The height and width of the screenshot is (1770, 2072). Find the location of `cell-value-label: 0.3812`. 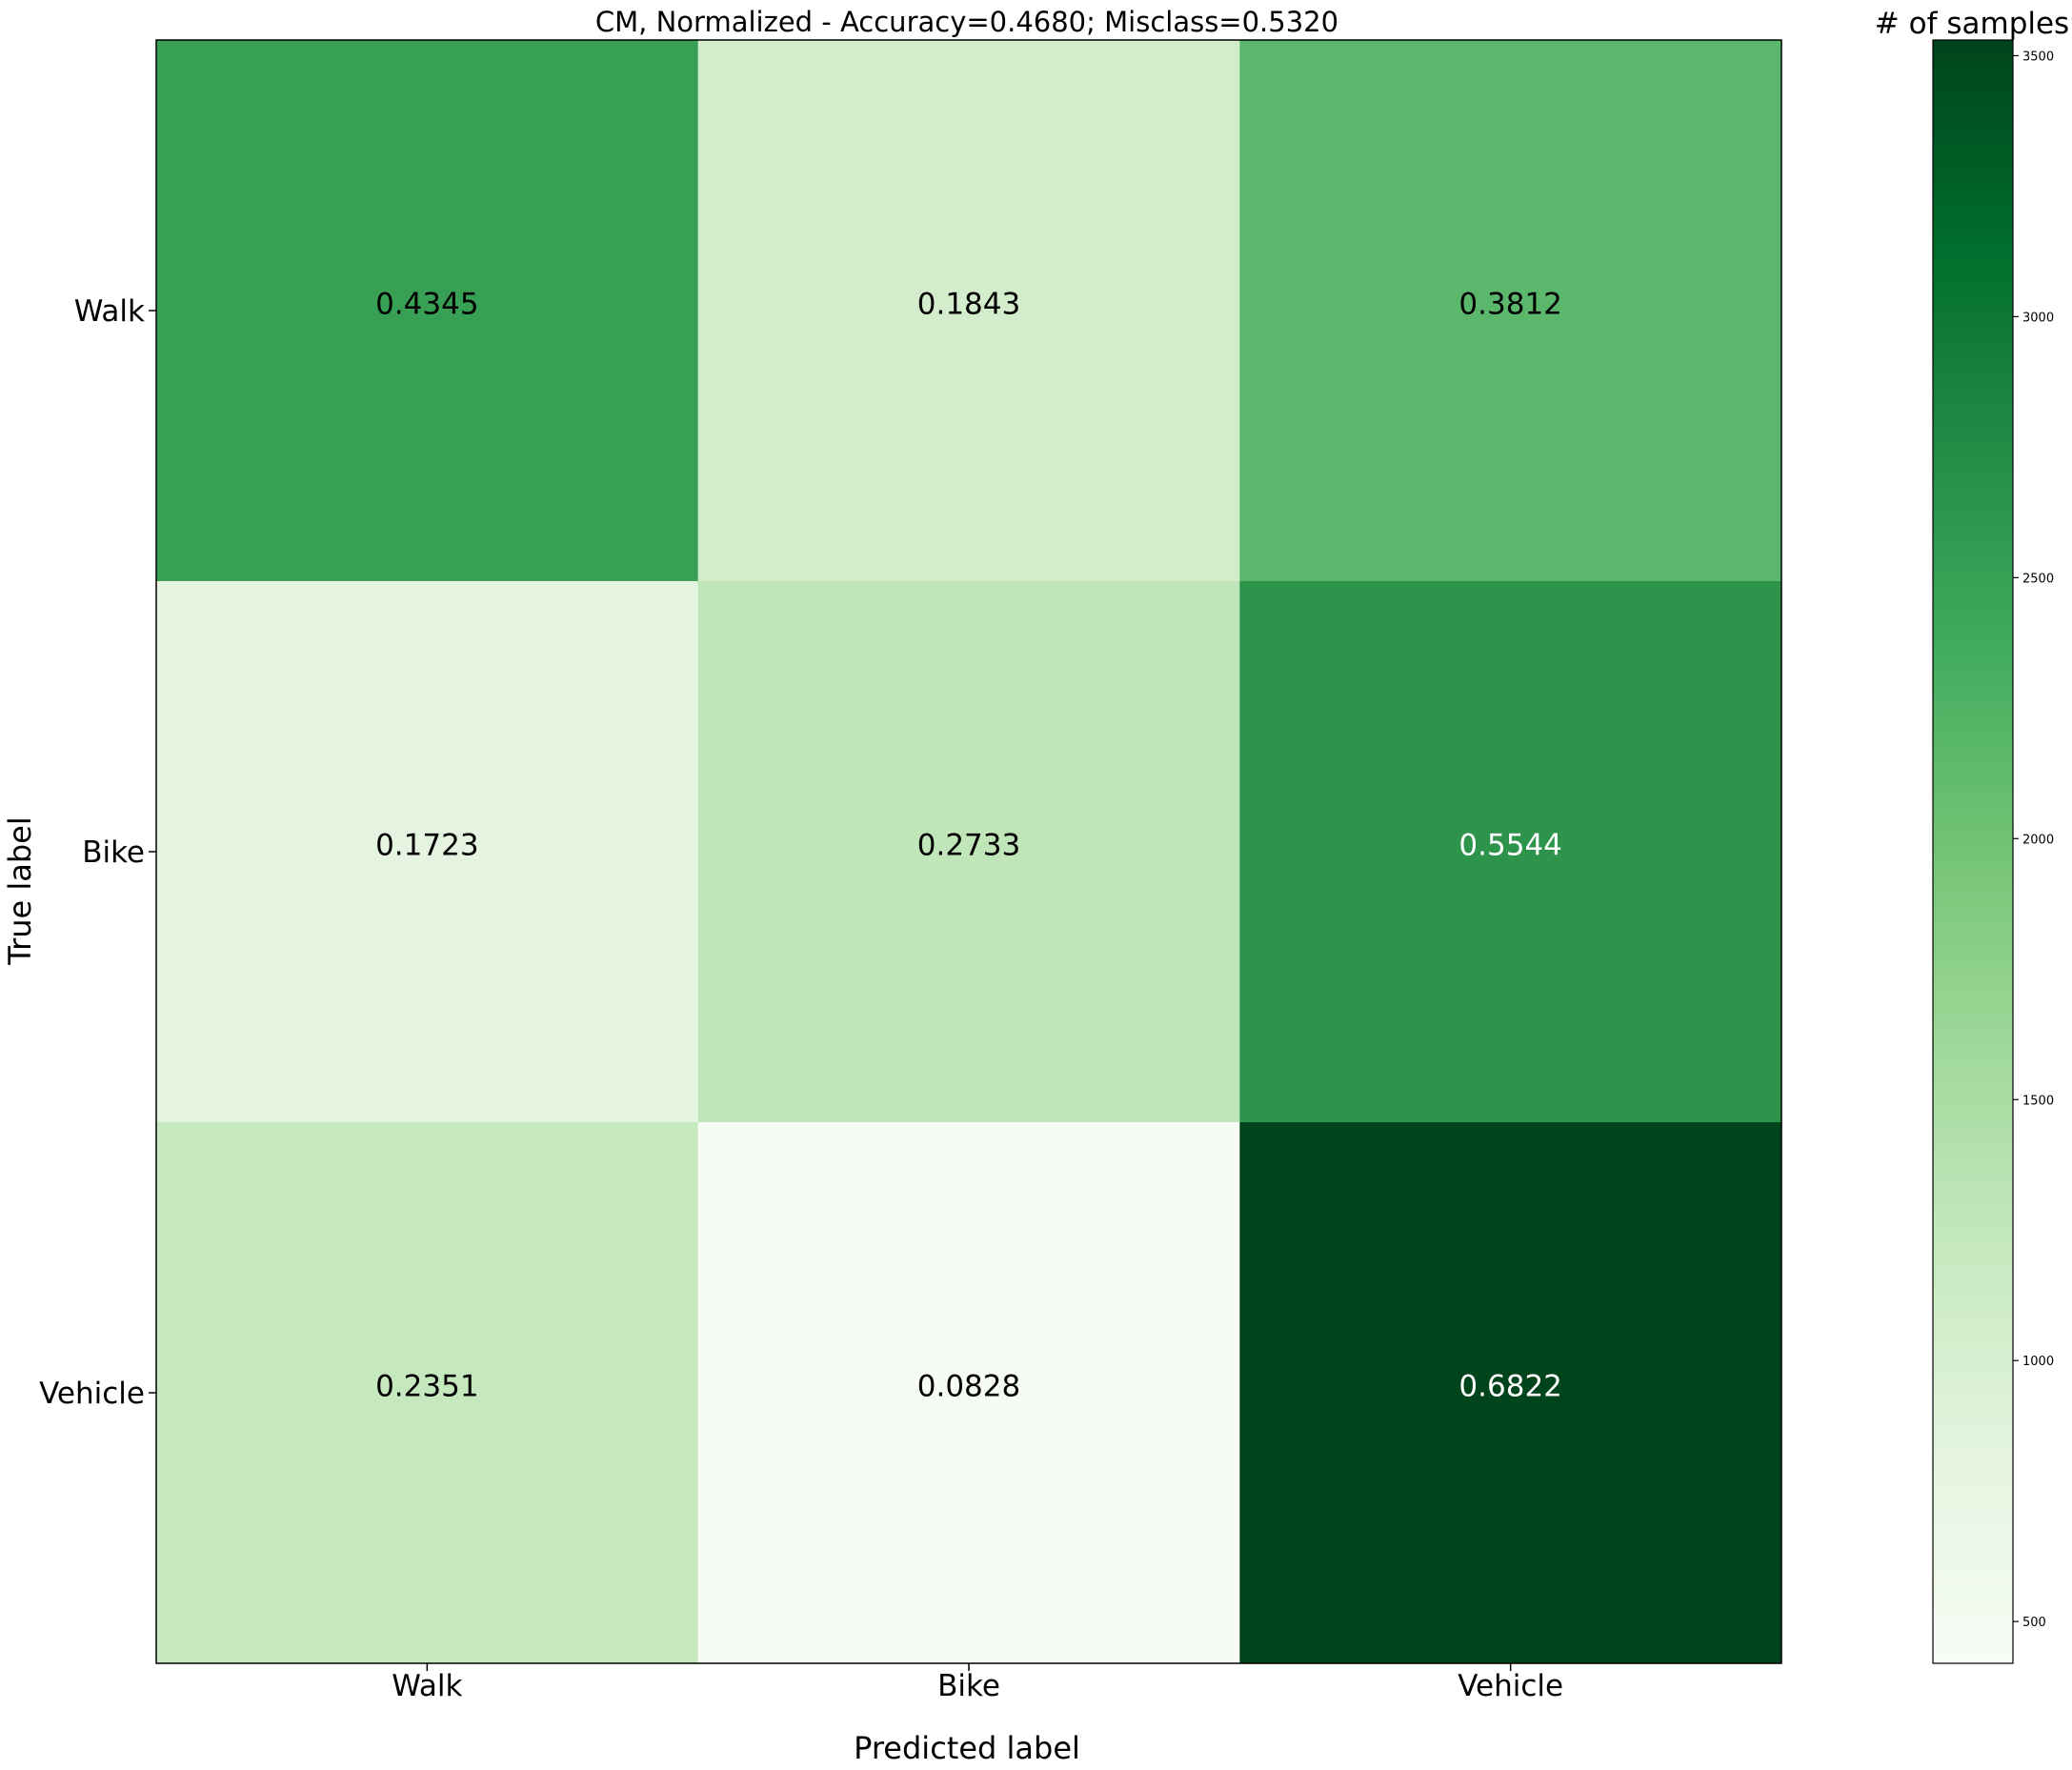

cell-value-label: 0.3812 is located at coordinates (1510, 305).